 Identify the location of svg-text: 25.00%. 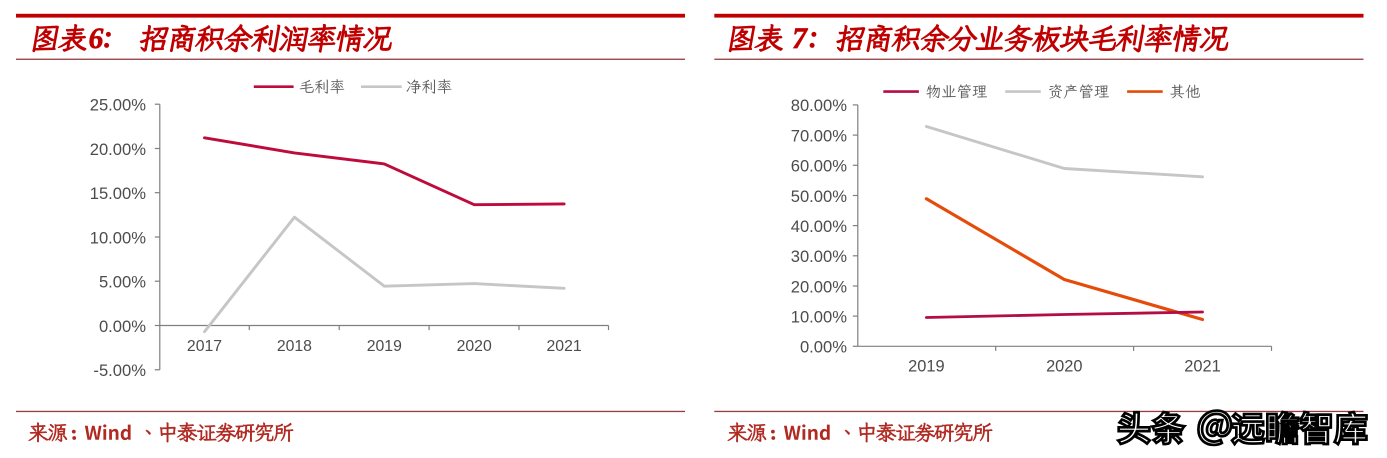
(118, 105).